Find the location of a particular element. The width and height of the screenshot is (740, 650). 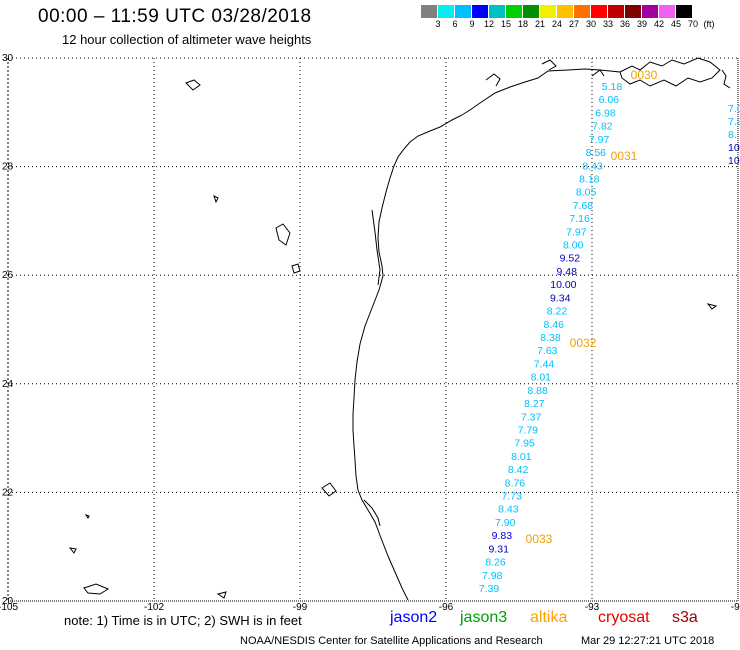

swh-value: 9.48 is located at coordinates (566, 272).